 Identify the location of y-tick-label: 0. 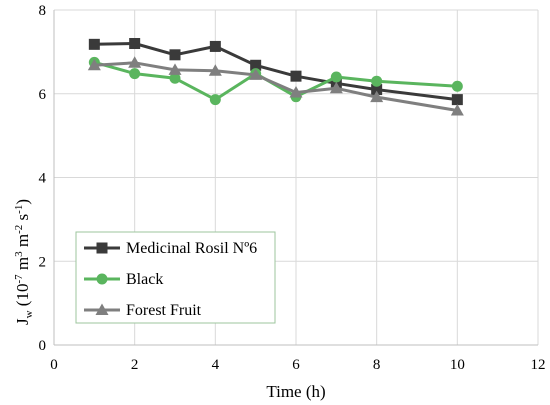
(43, 346).